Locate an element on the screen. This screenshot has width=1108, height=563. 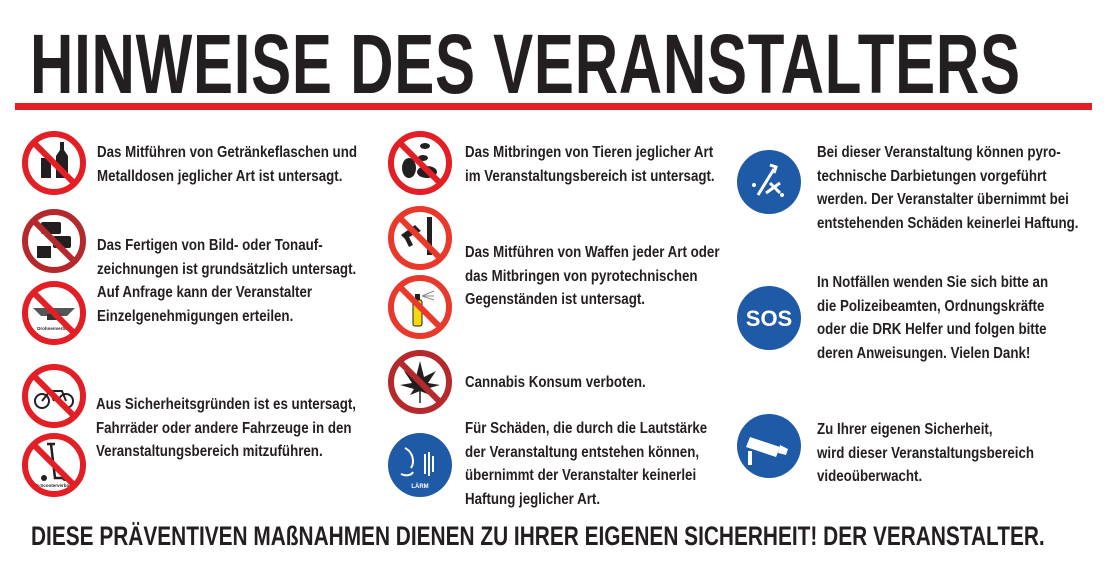
text-line: Haftung jeglicher Art. is located at coordinates (533, 499).